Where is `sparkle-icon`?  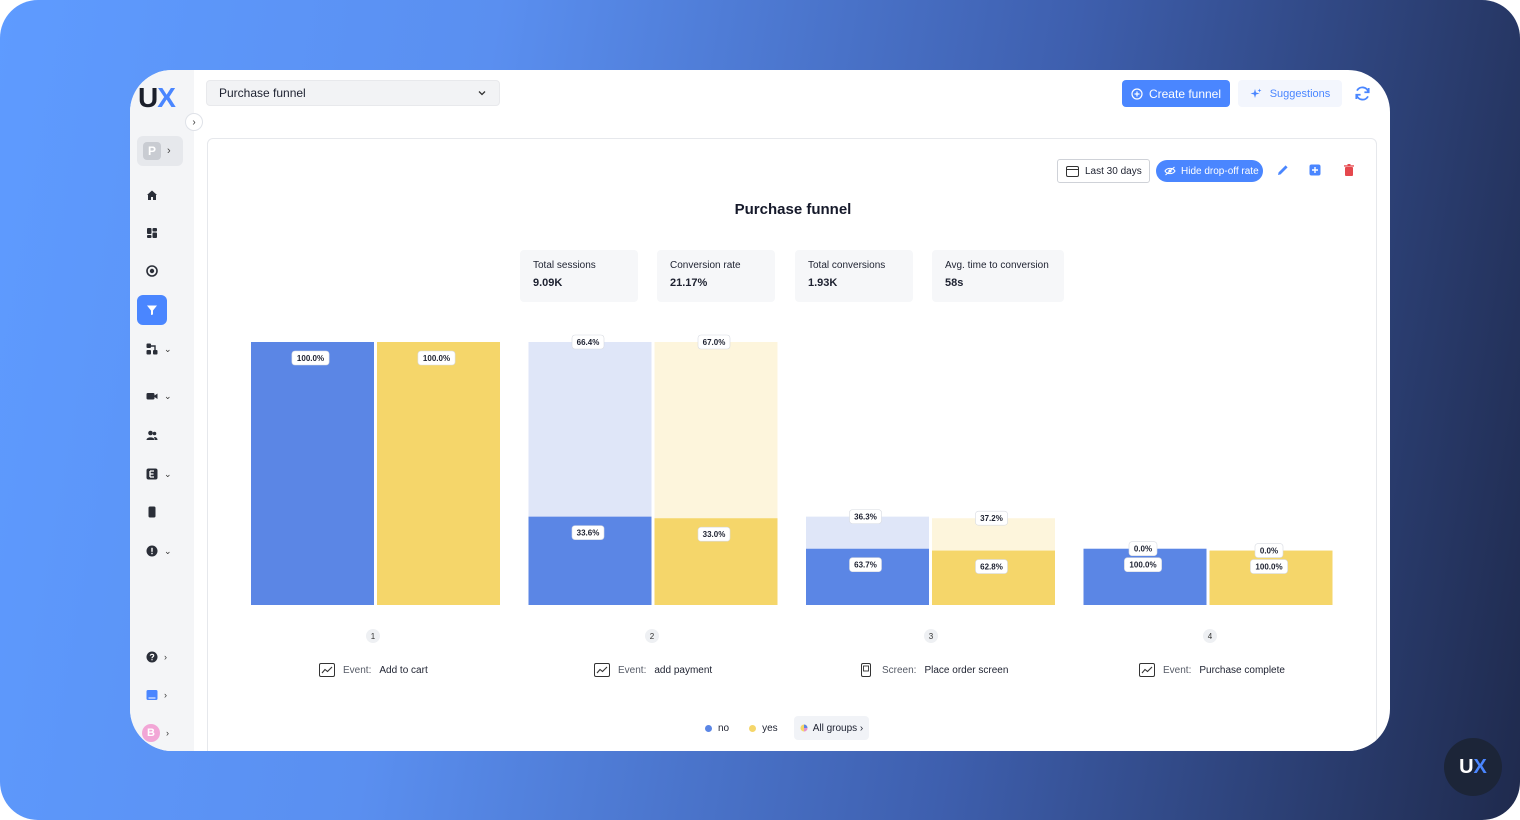 sparkle-icon is located at coordinates (1256, 93).